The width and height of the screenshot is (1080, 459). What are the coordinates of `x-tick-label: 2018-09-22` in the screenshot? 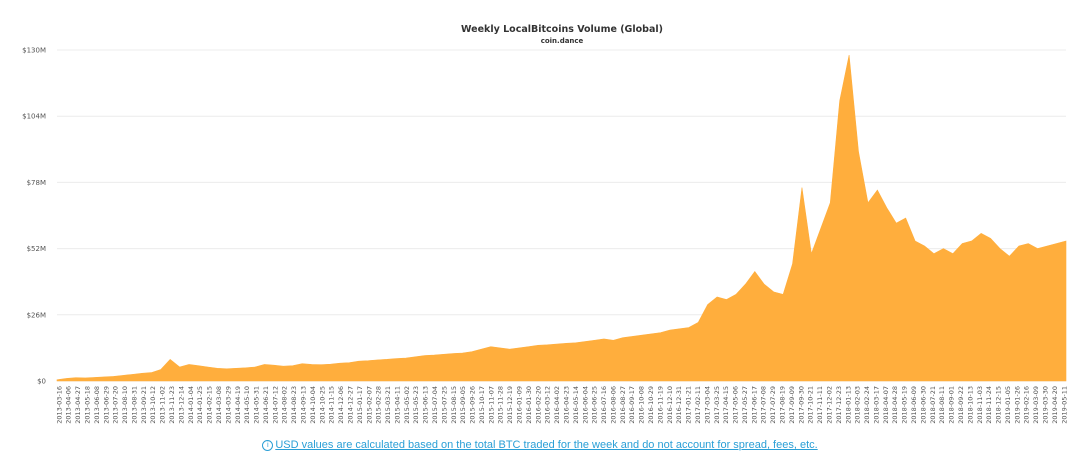 It's located at (961, 405).